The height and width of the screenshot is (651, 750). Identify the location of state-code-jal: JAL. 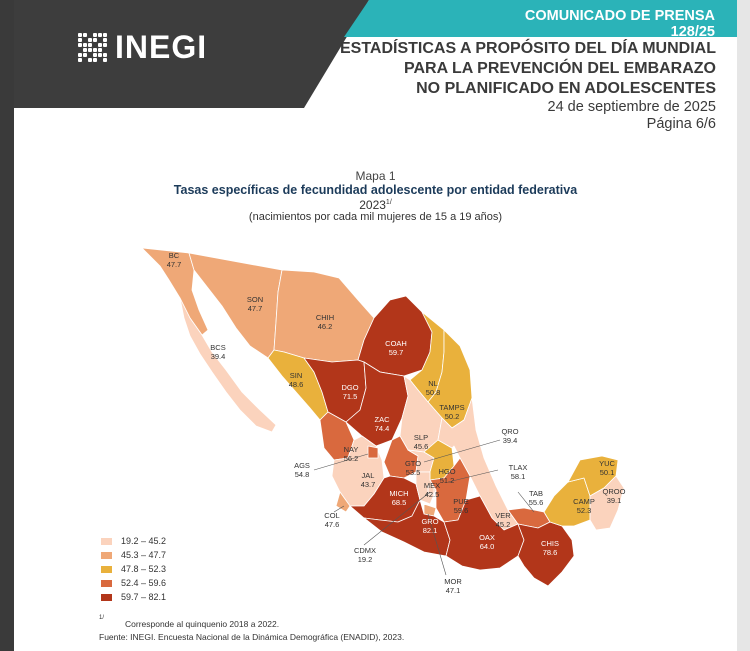
(368, 475).